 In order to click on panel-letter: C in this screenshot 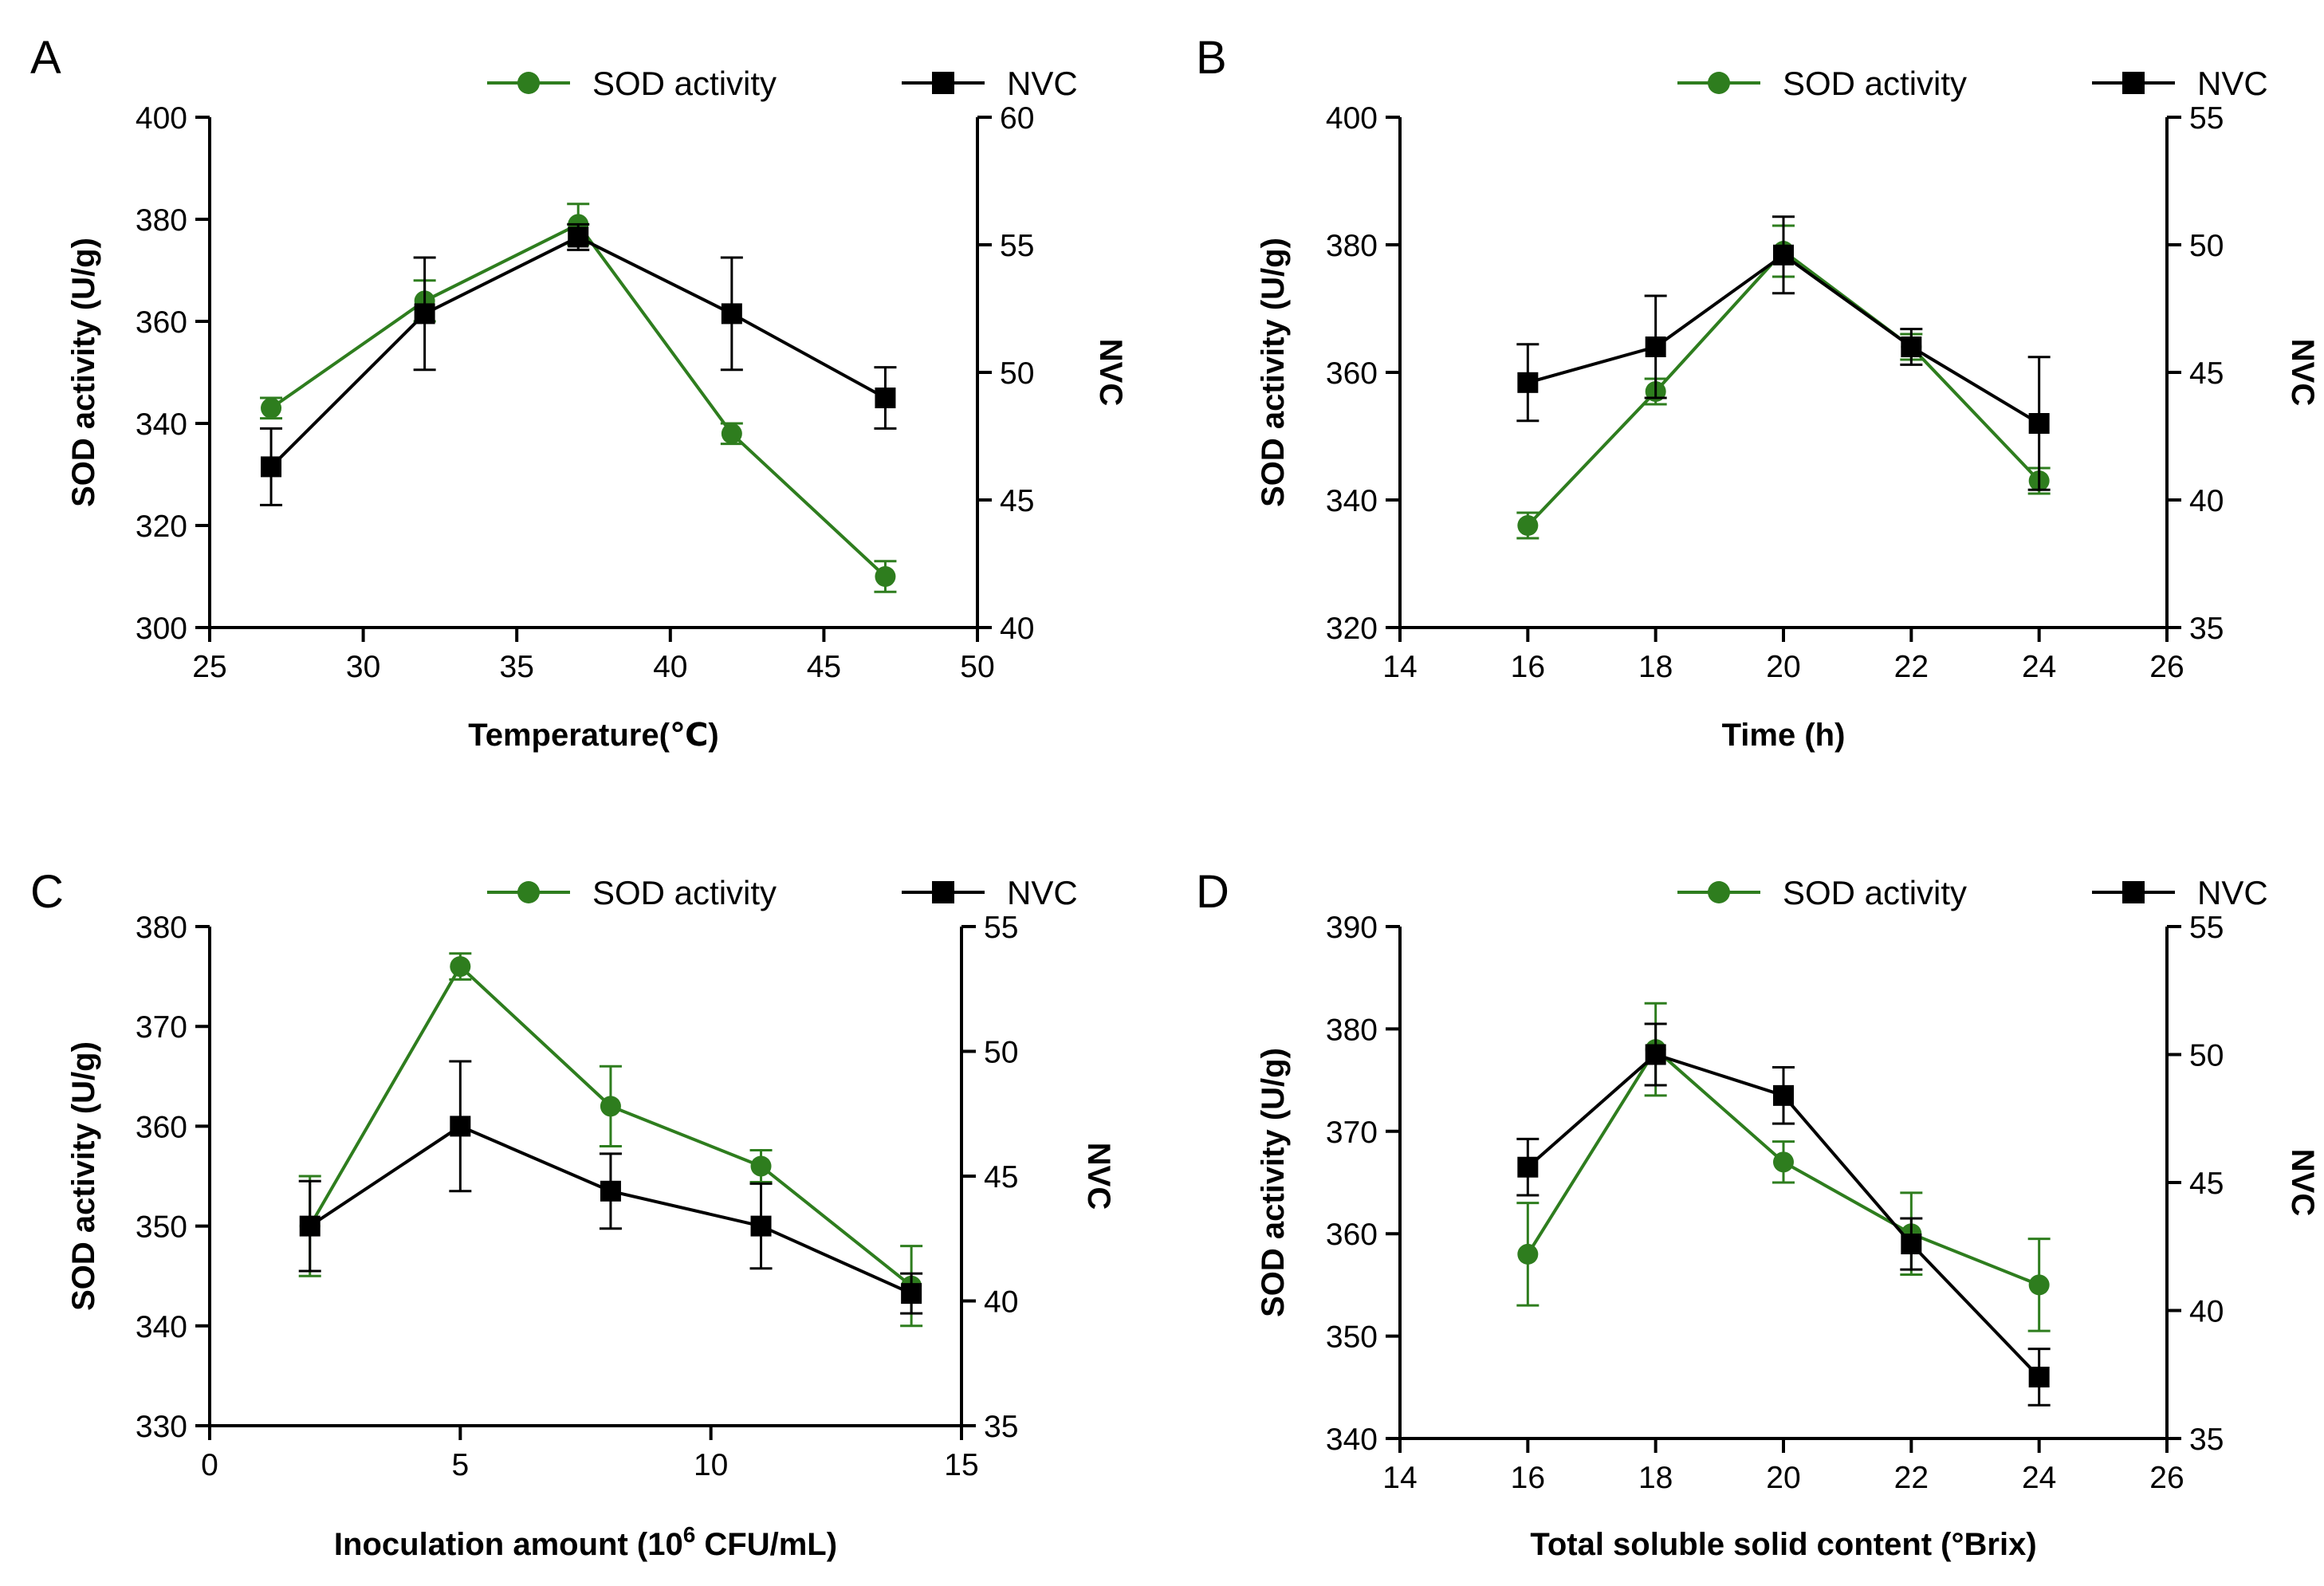, I will do `click(47, 892)`.